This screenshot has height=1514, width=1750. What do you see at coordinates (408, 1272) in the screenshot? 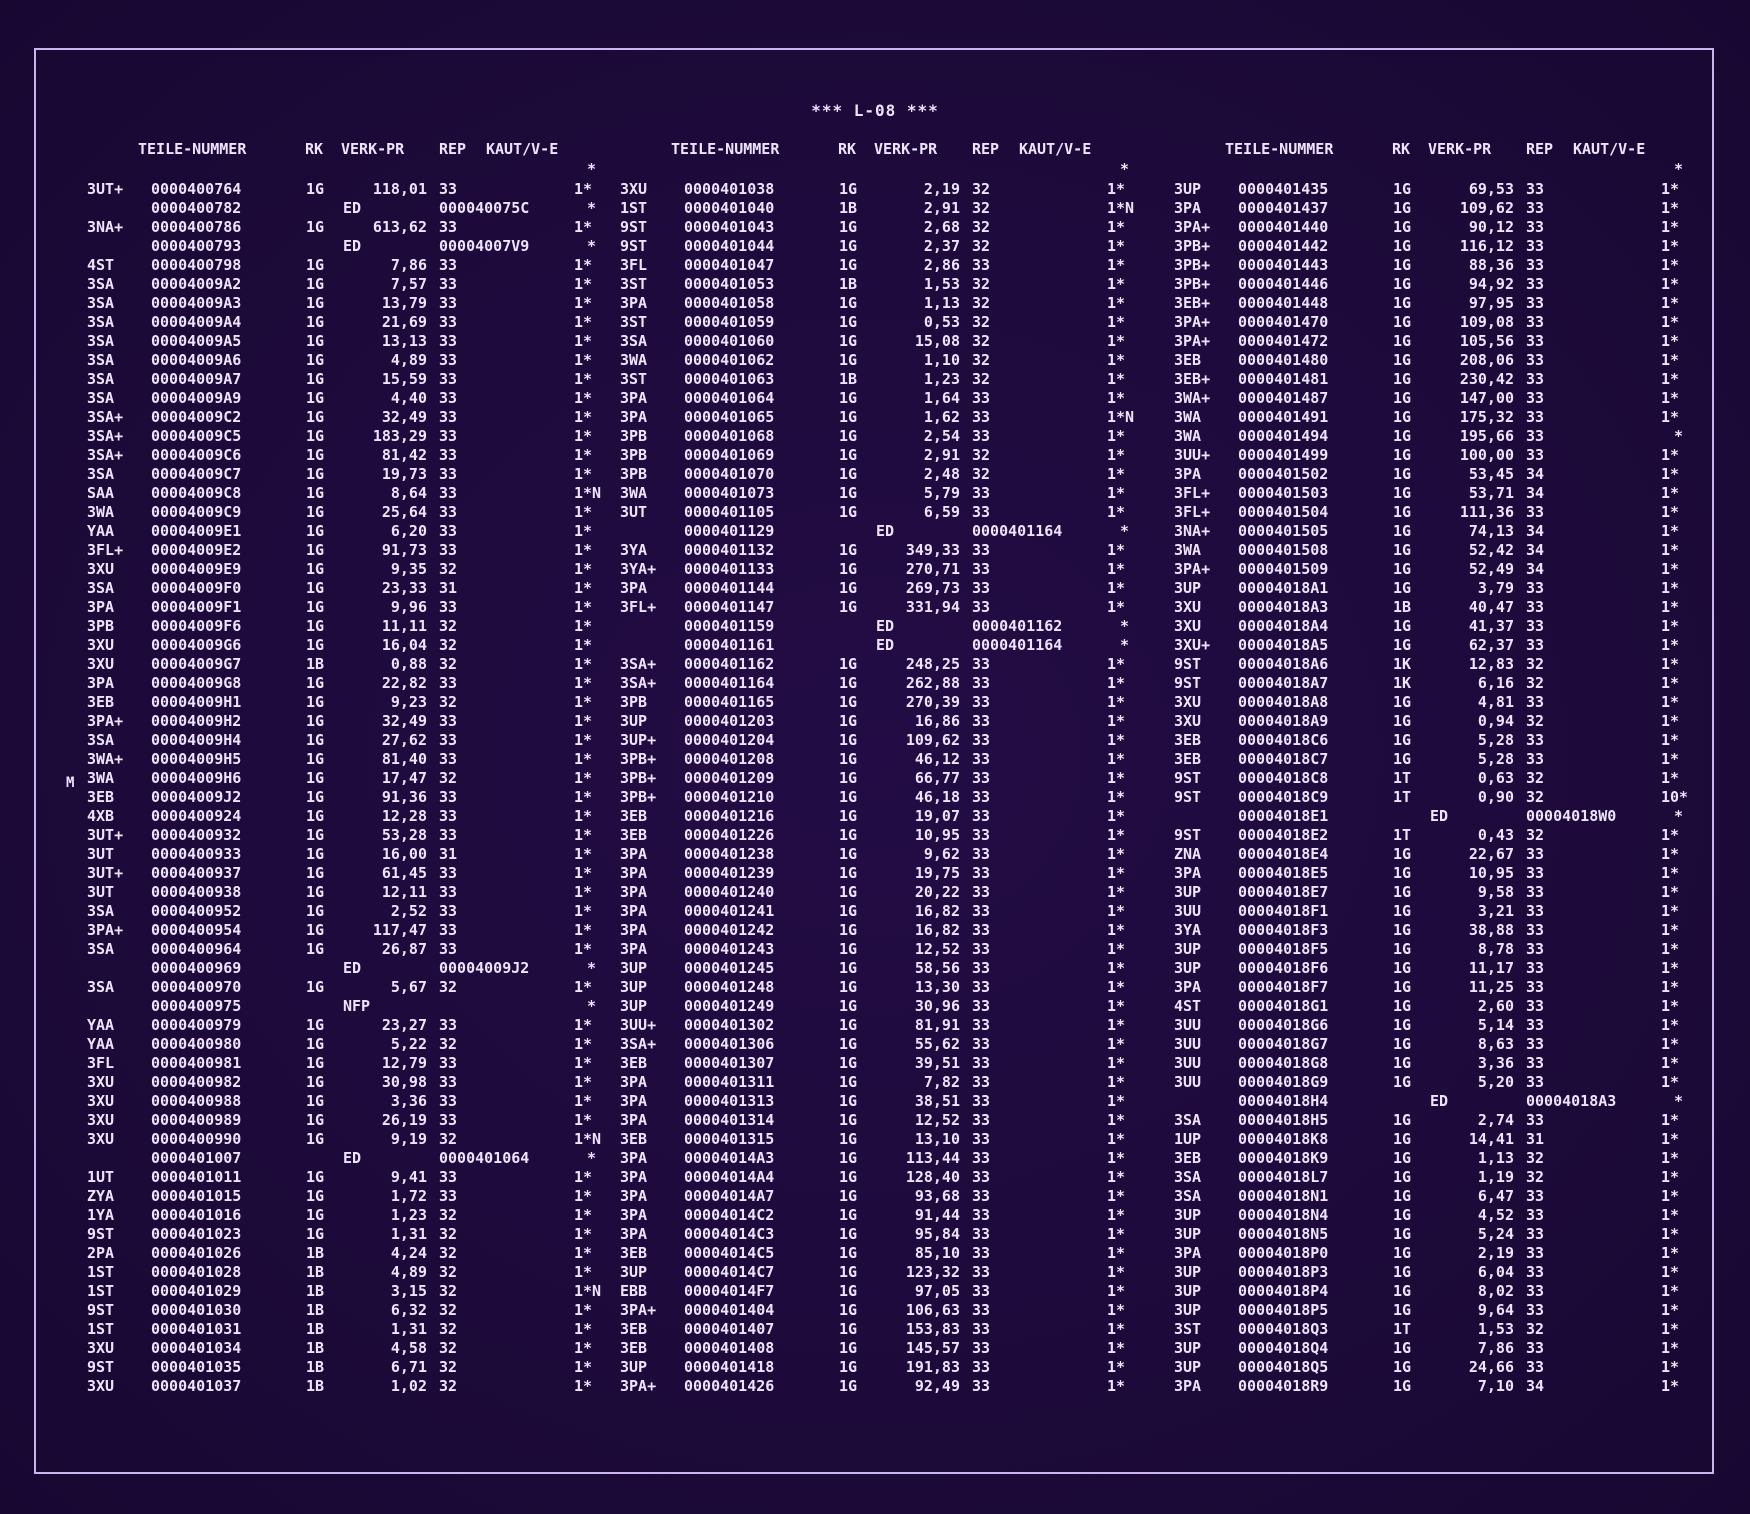
I see `cell-price: 4,89` at bounding box center [408, 1272].